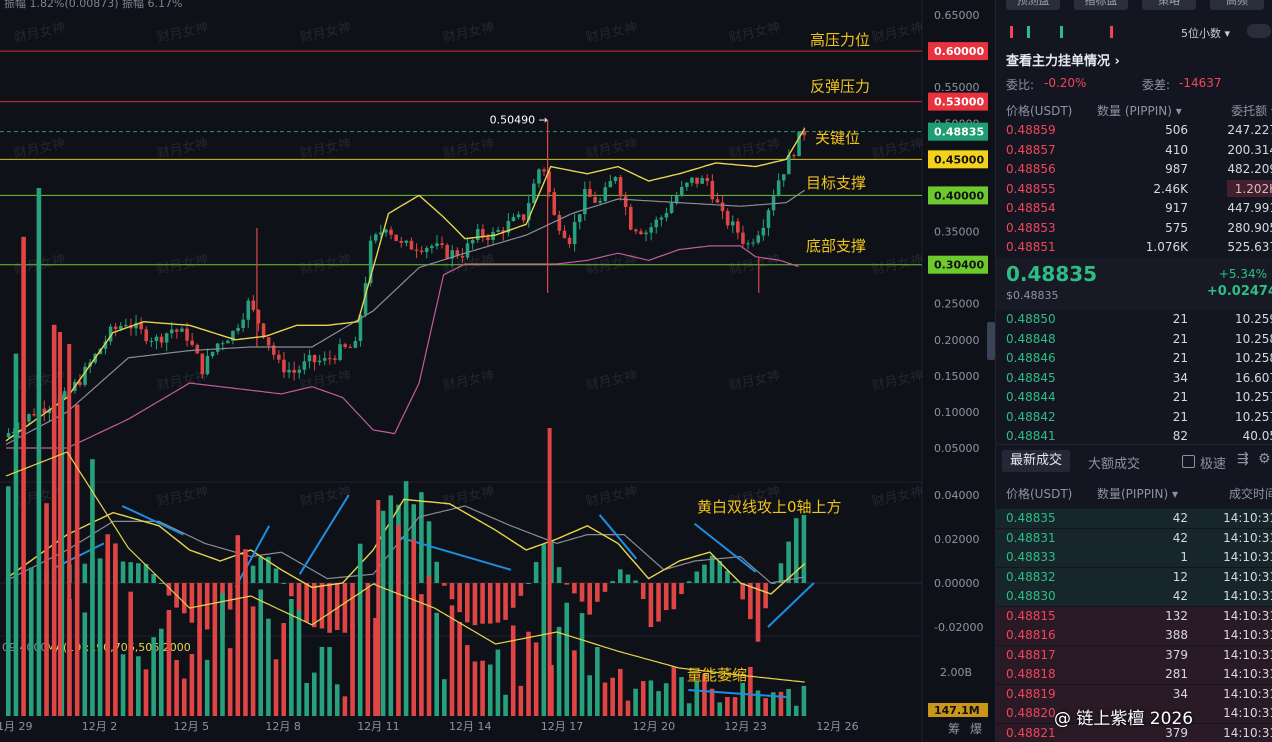 This screenshot has width=1272, height=742. Describe the element at coordinates (1134, 189) in the screenshot. I see `ask-row: 0.48855 2.46K 1.202K` at that location.